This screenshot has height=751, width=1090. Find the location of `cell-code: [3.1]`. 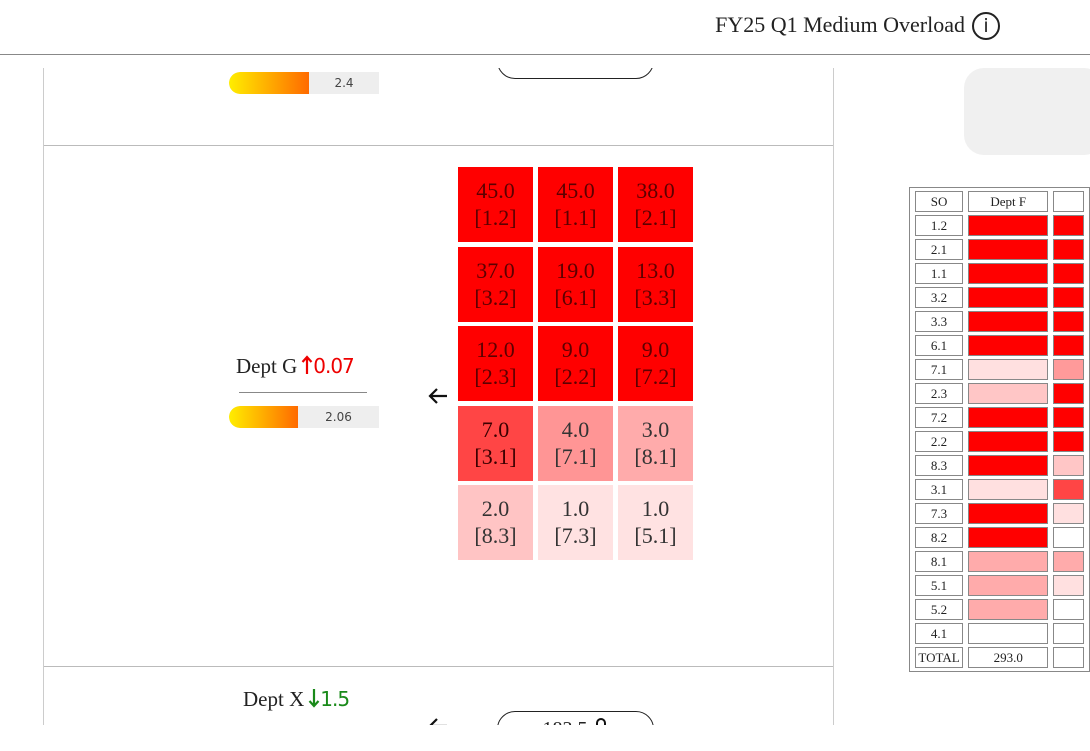

cell-code: [3.1] is located at coordinates (495, 456).